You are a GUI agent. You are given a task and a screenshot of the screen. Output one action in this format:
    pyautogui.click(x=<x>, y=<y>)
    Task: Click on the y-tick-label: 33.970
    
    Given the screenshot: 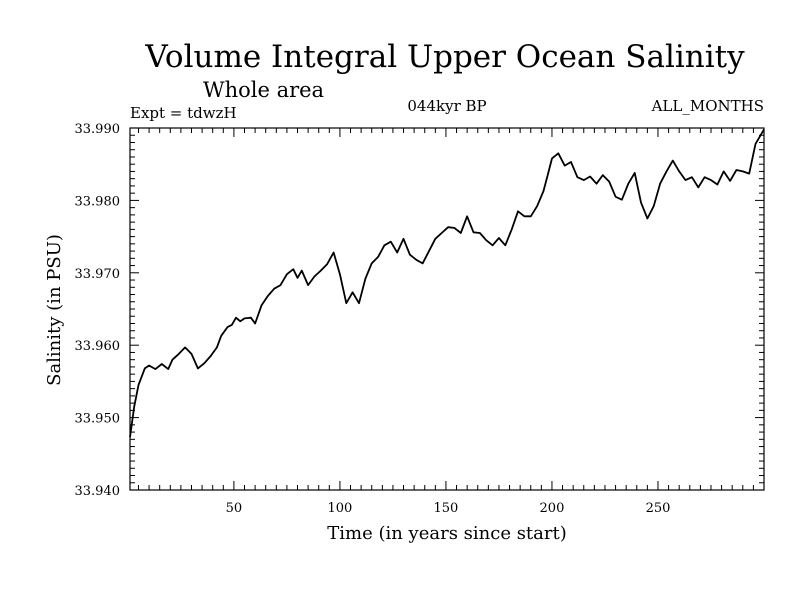 What is the action you would take?
    pyautogui.click(x=98, y=274)
    